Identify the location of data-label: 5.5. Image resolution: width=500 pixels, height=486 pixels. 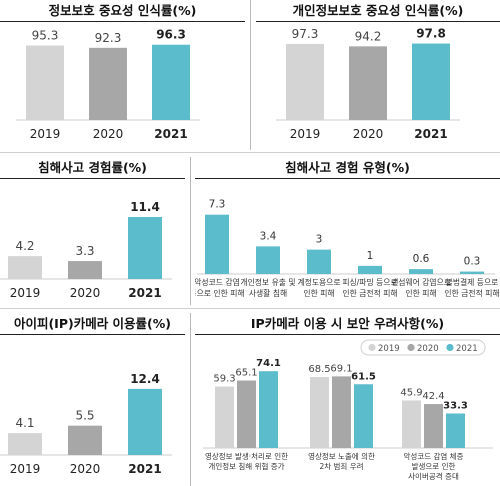
(84, 416).